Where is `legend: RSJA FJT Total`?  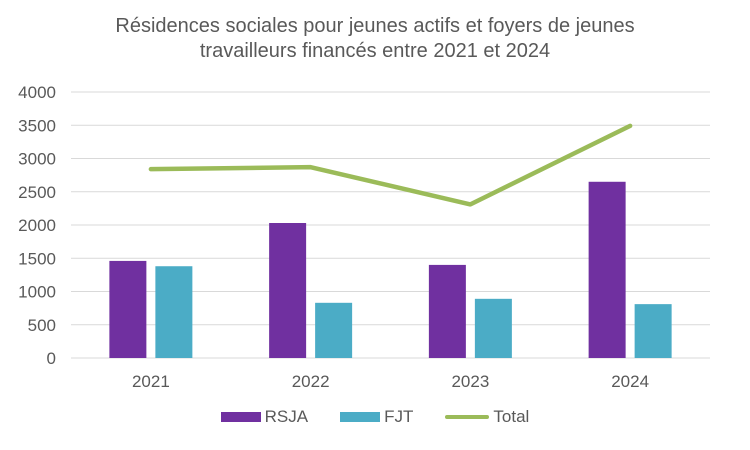
legend: RSJA FJT Total is located at coordinates (375, 417).